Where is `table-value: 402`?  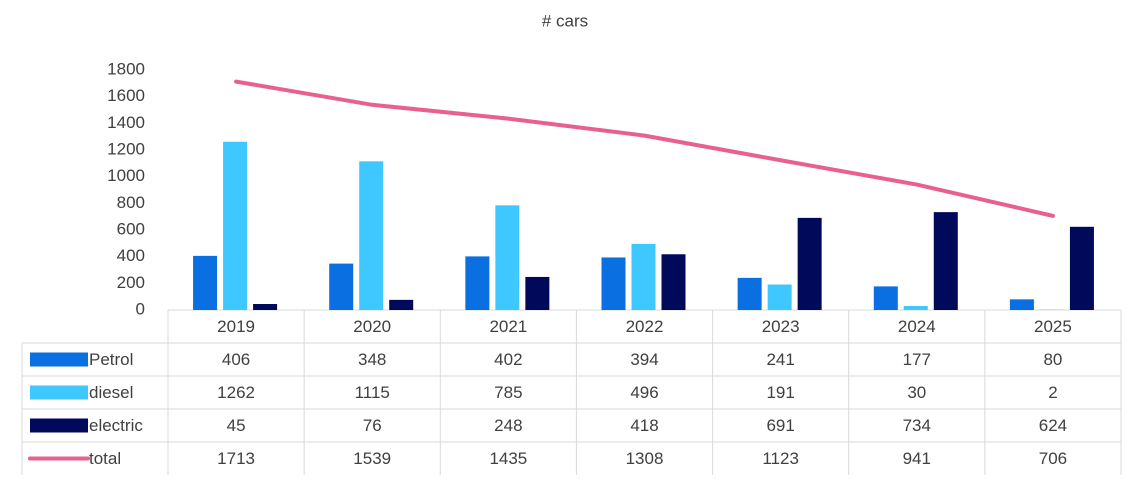
table-value: 402 is located at coordinates (508, 359).